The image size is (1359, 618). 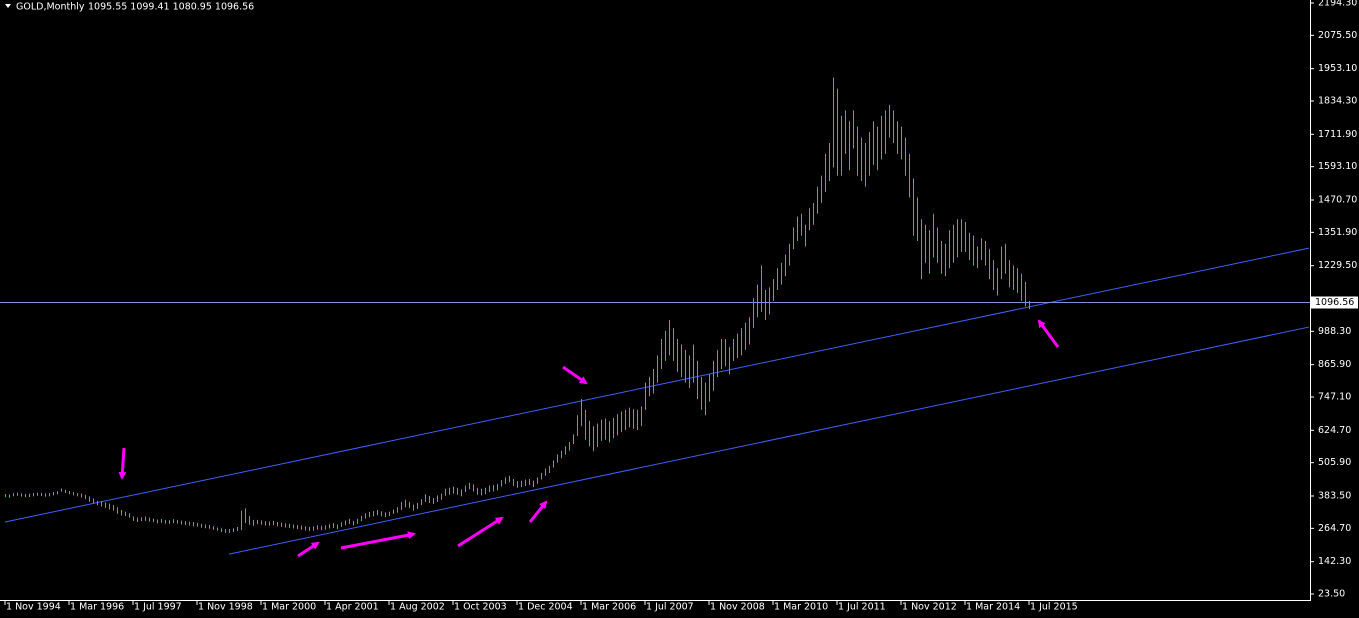 I want to click on y-tick-label: 264.70, so click(x=1334, y=528).